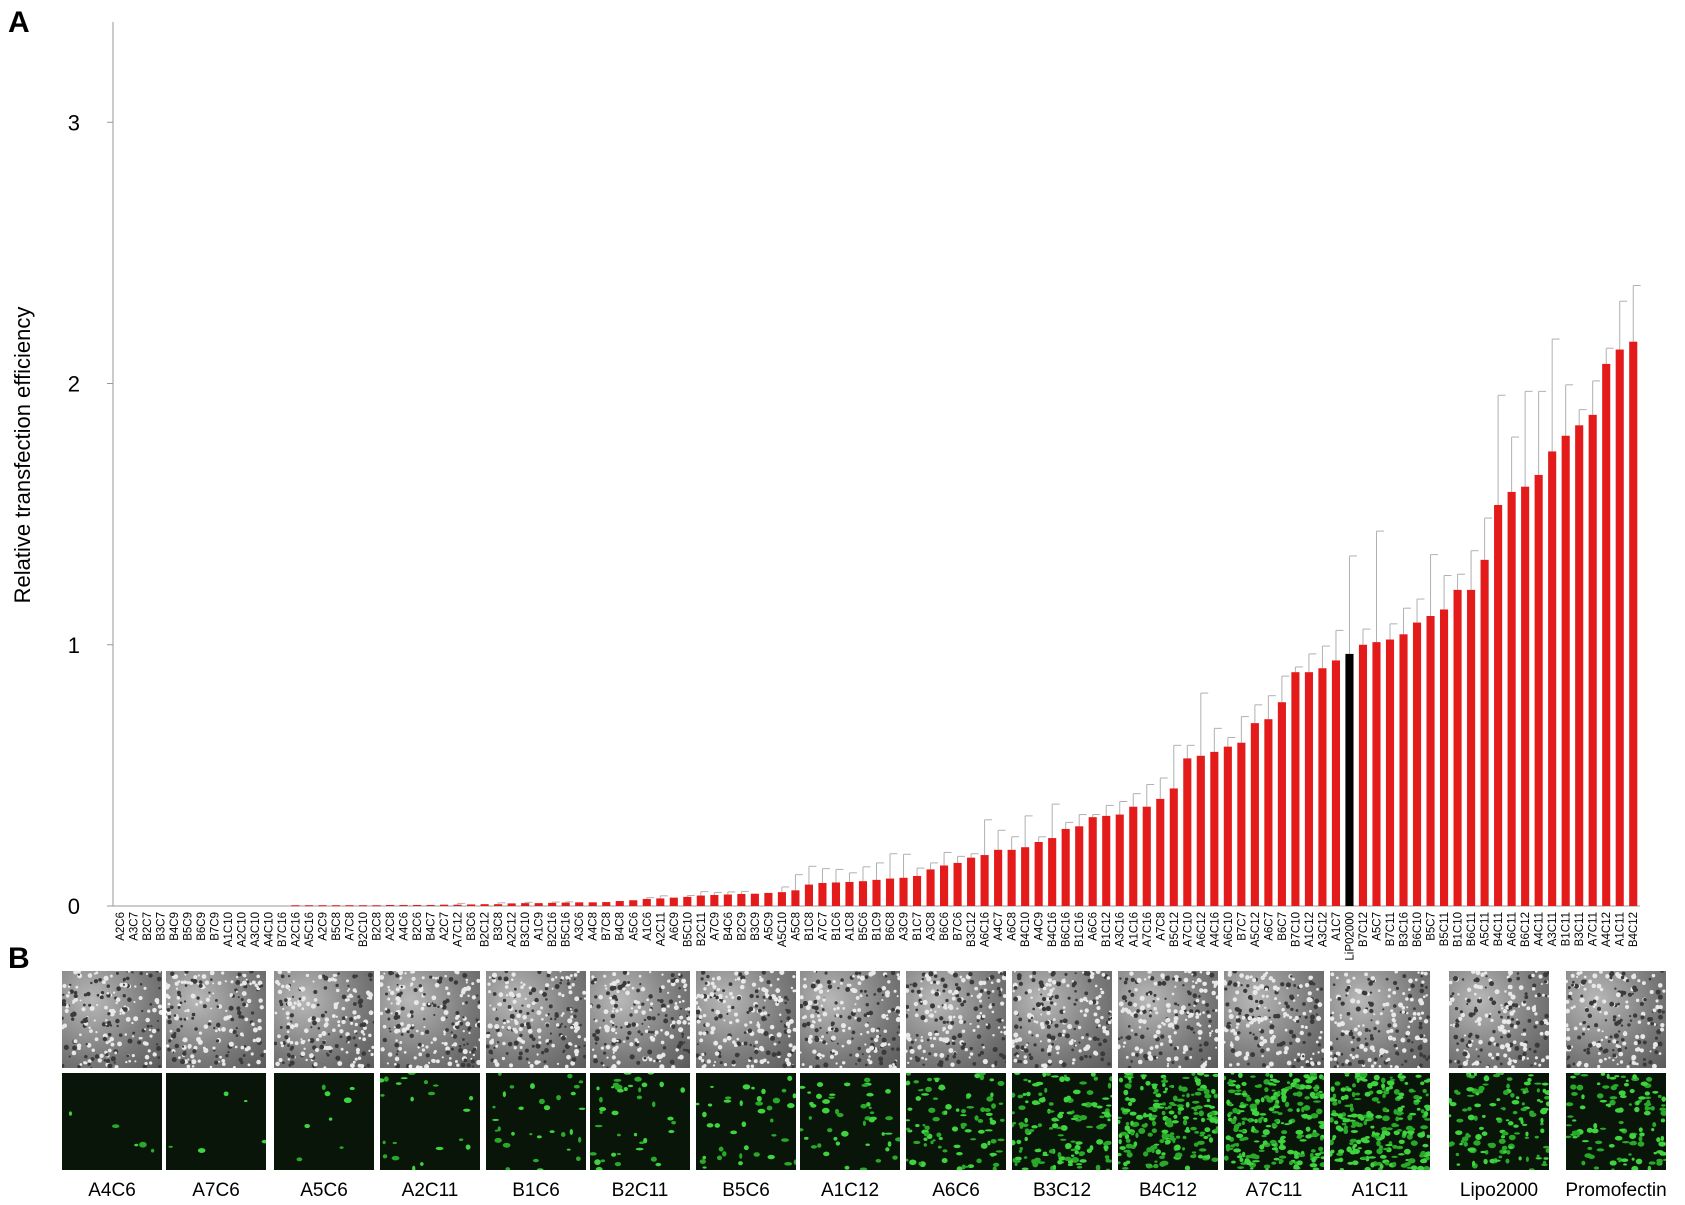 Image resolution: width=1685 pixels, height=1205 pixels. Describe the element at coordinates (1274, 1190) in the screenshot. I see `micrograph-label: A7C11` at that location.